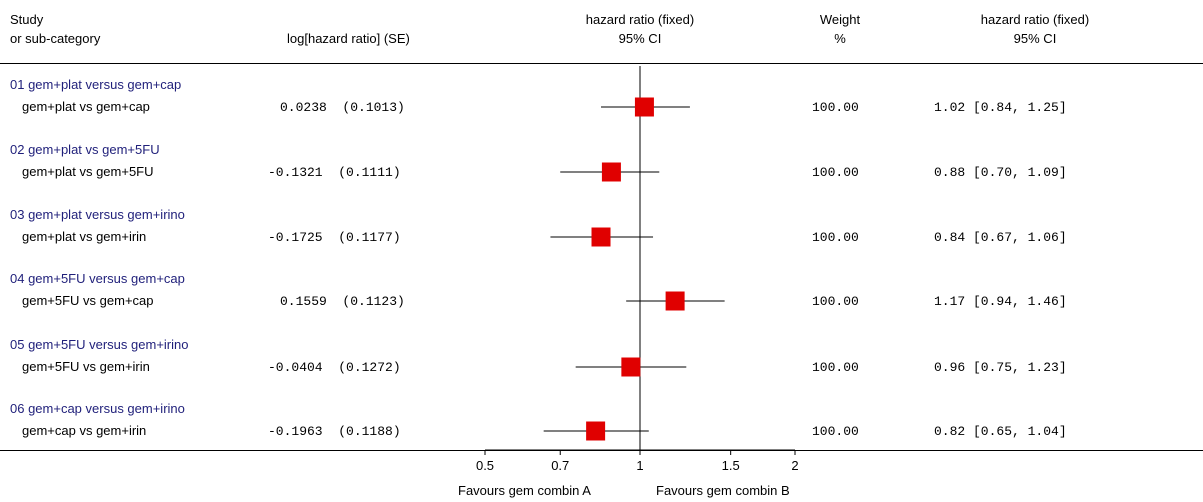 This screenshot has height=502, width=1203. Describe the element at coordinates (334, 367) in the screenshot. I see `row-loghr: -0.0404 (0.1272)` at that location.